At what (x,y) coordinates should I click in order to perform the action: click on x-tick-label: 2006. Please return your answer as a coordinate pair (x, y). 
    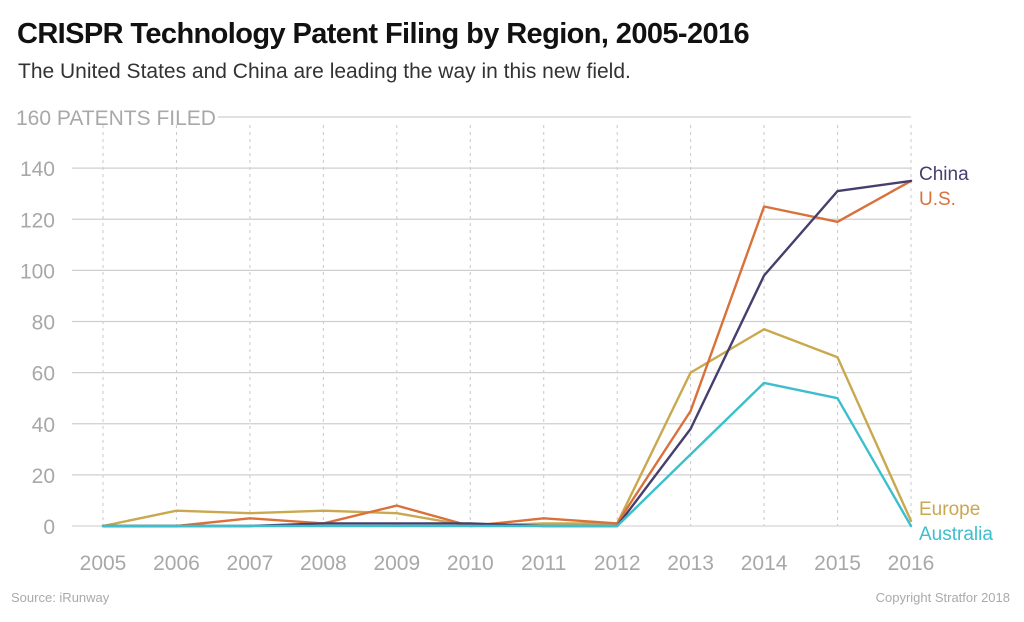
    Looking at the image, I should click on (176, 563).